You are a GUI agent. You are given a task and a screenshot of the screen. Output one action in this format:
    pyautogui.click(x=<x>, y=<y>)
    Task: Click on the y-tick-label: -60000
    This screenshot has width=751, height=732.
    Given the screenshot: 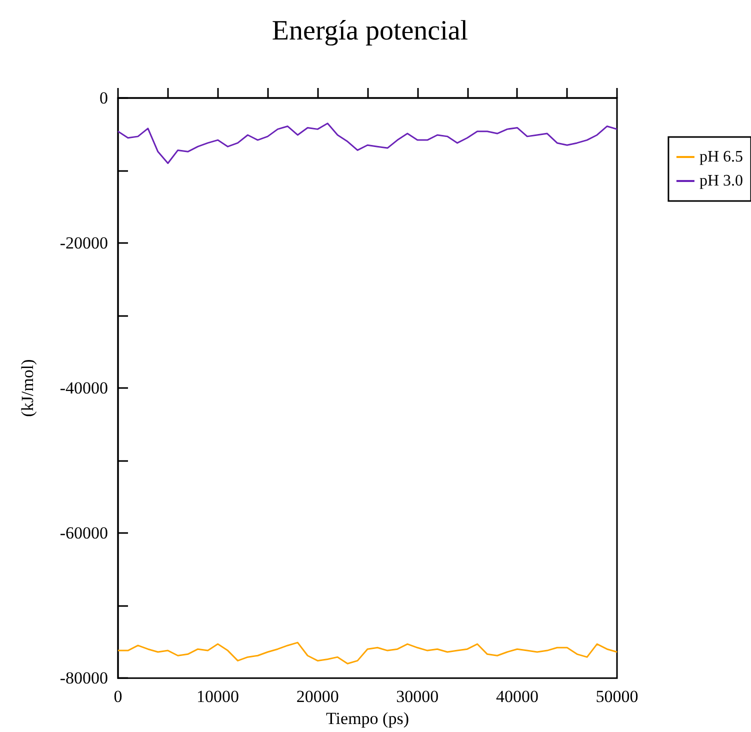 What is the action you would take?
    pyautogui.click(x=84, y=533)
    